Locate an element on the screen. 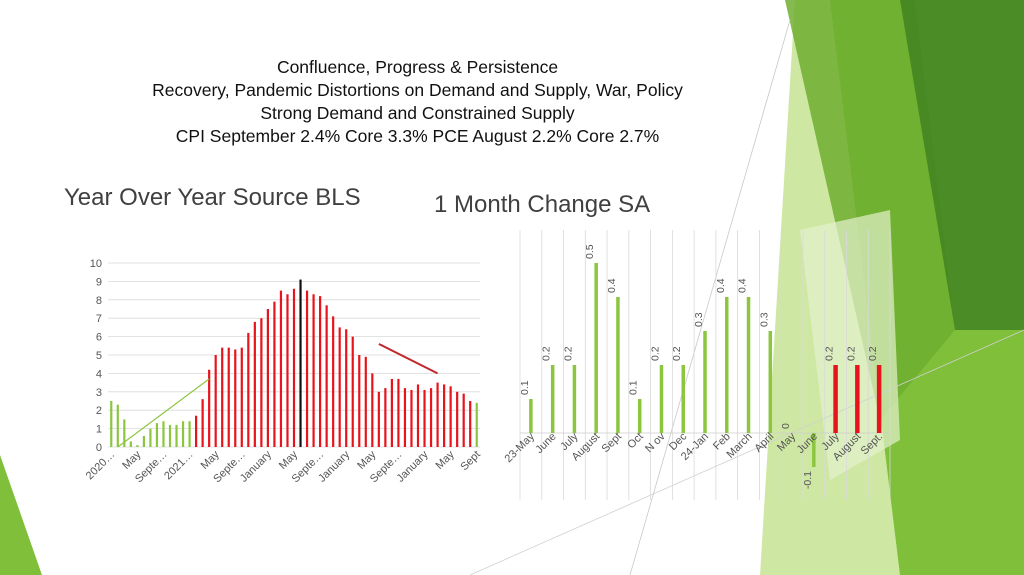  y-tick-label: 6 is located at coordinates (99, 338).